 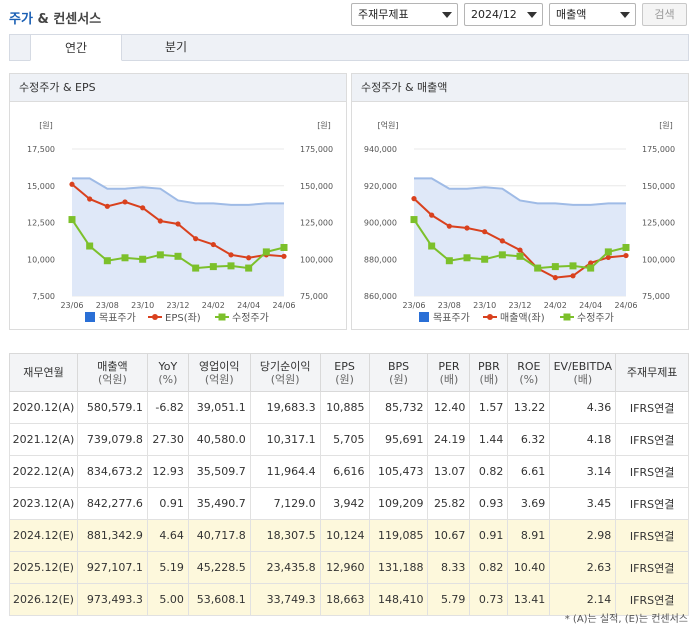 I want to click on table-cell: 11,964.4, so click(x=285, y=471).